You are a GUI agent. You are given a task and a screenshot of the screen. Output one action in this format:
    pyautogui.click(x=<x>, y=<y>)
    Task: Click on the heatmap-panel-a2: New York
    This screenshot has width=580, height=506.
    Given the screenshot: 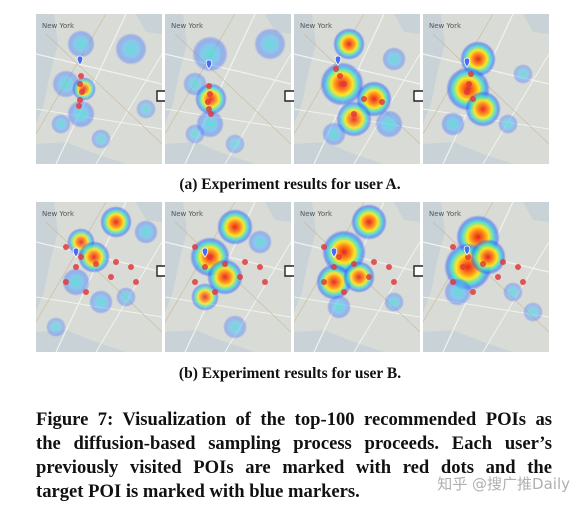 What is the action you would take?
    pyautogui.click(x=228, y=89)
    